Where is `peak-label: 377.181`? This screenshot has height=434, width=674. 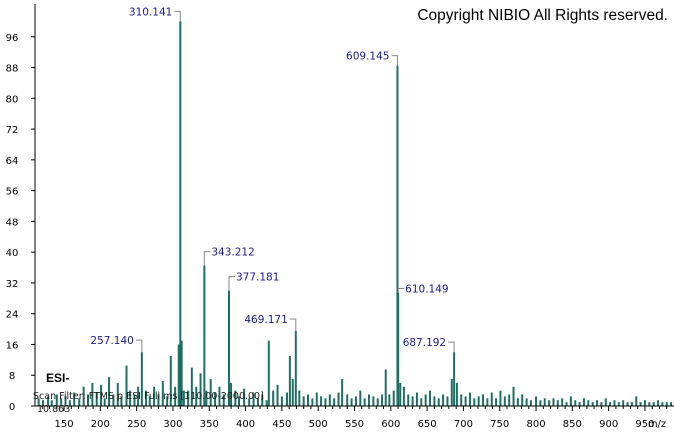
peak-label: 377.181 is located at coordinates (257, 278).